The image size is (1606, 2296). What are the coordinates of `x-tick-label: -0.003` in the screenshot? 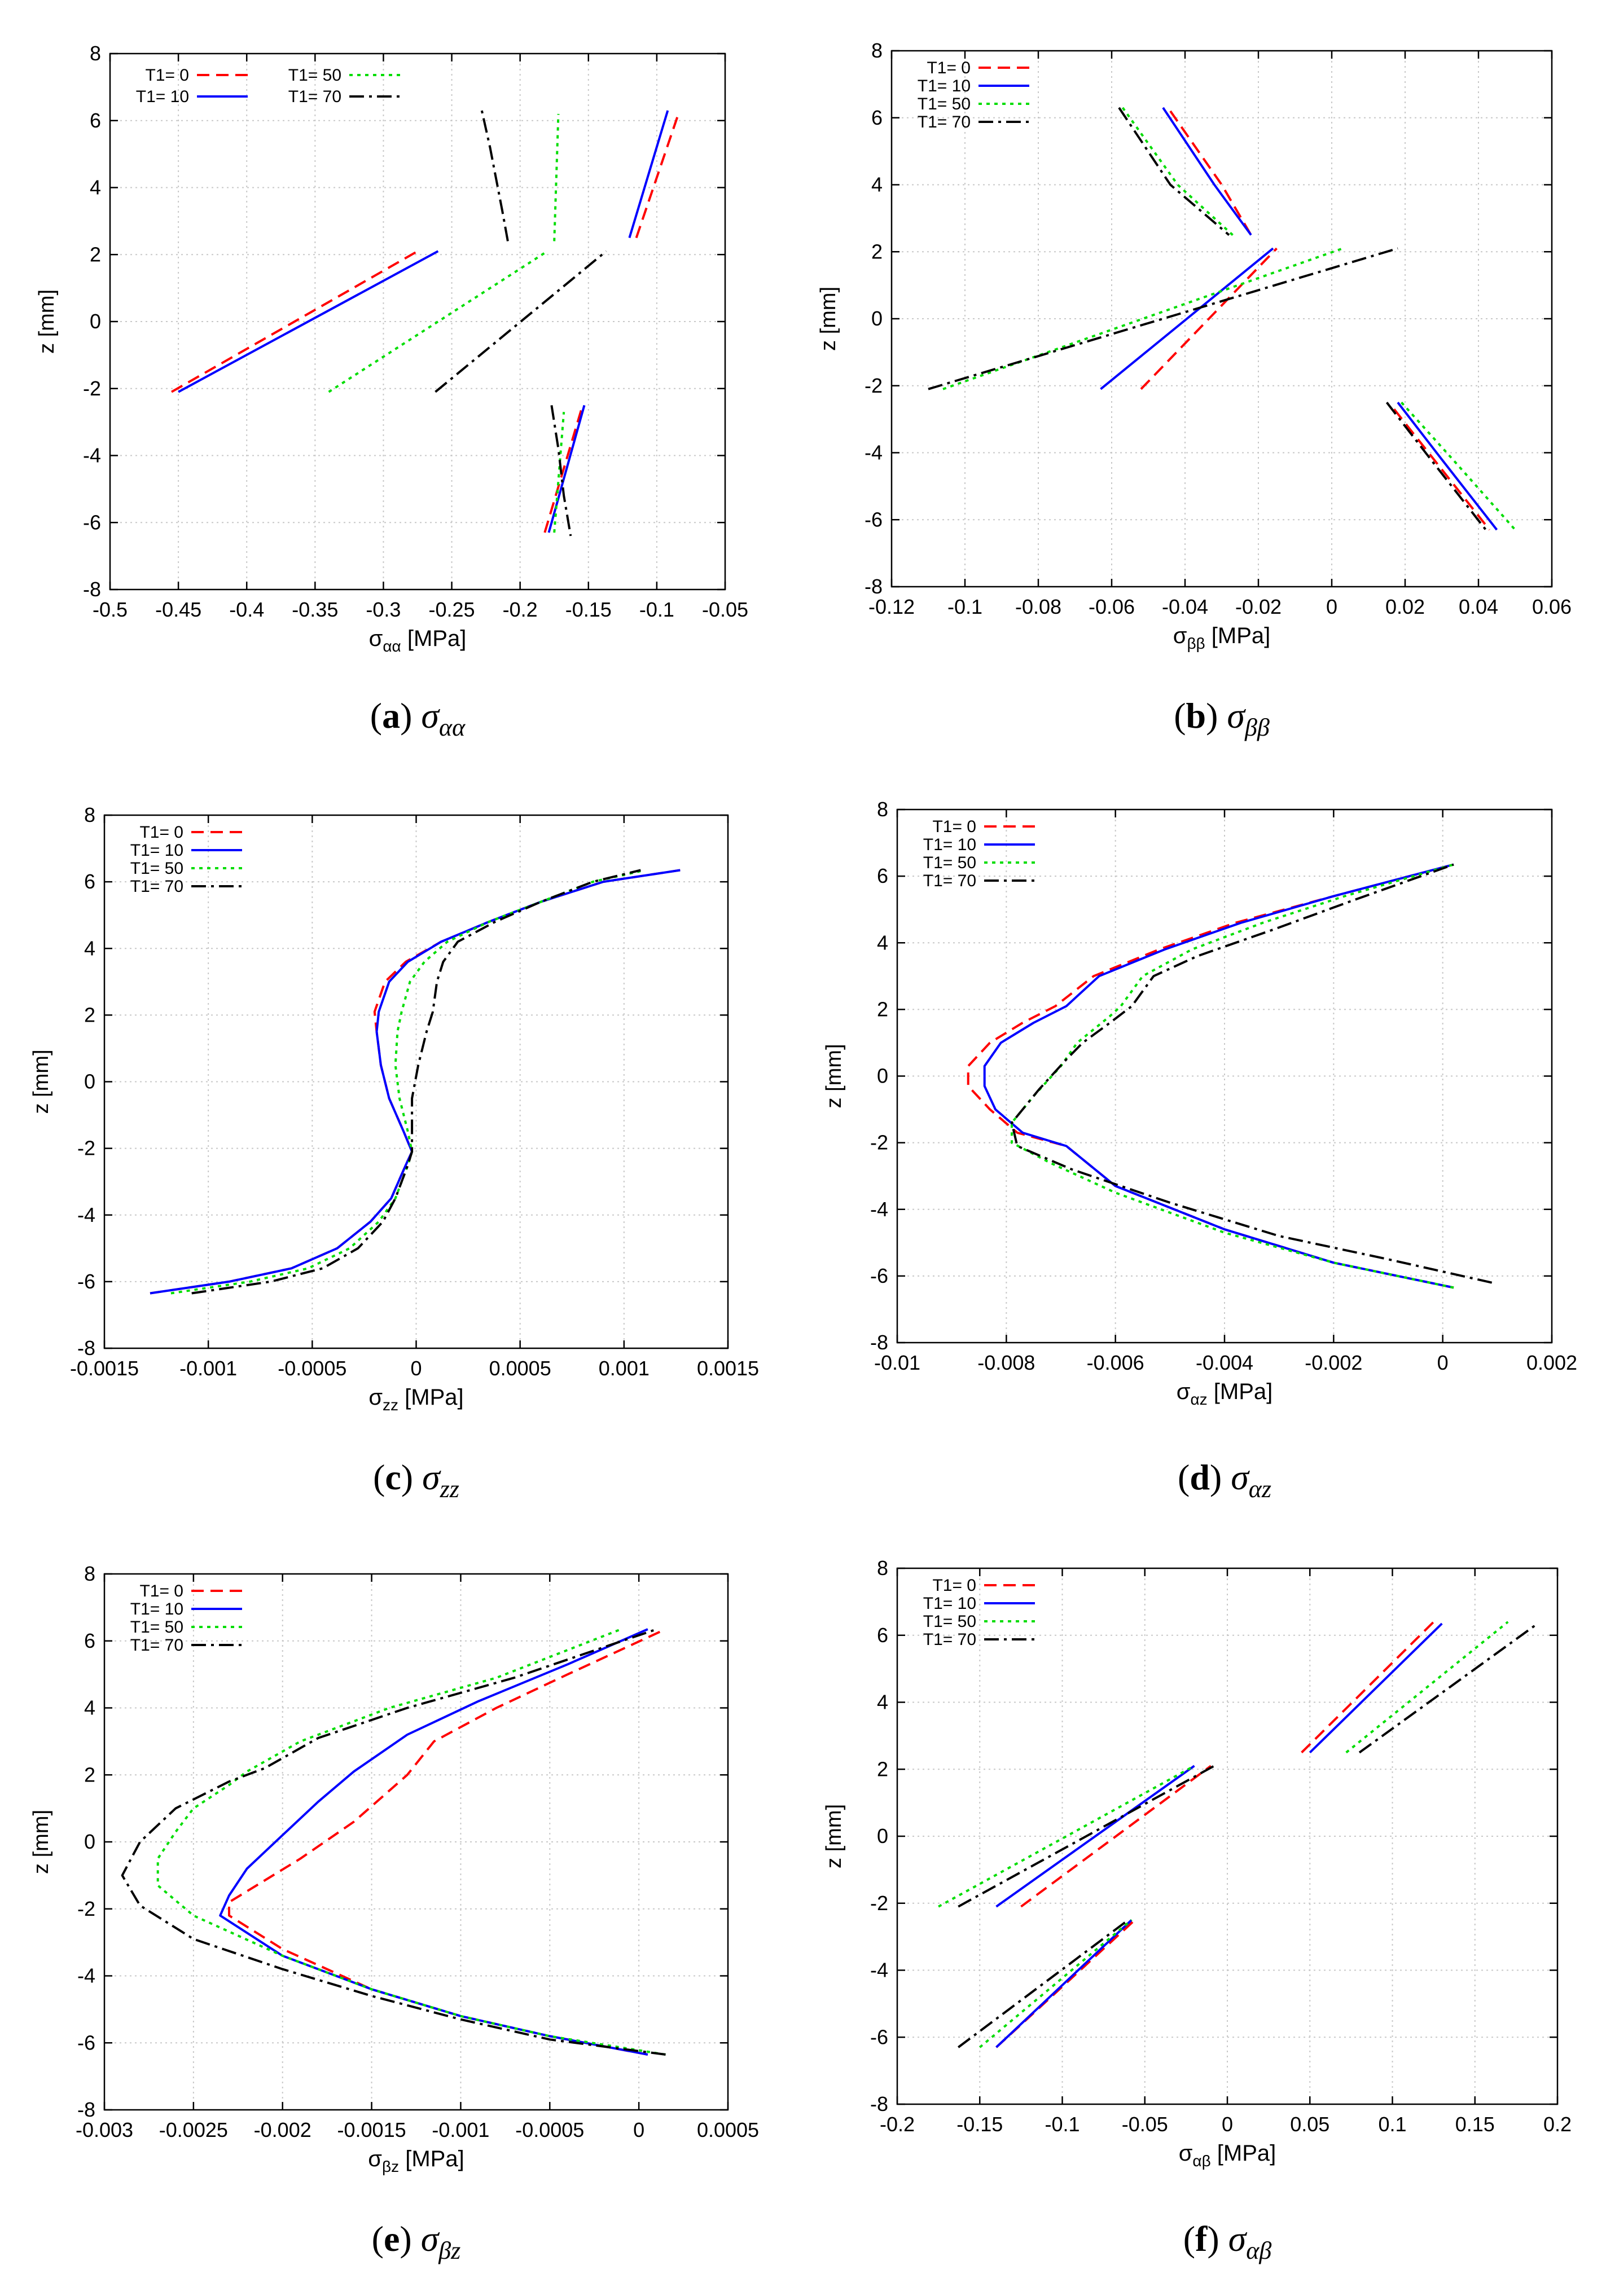 It's located at (104, 2129).